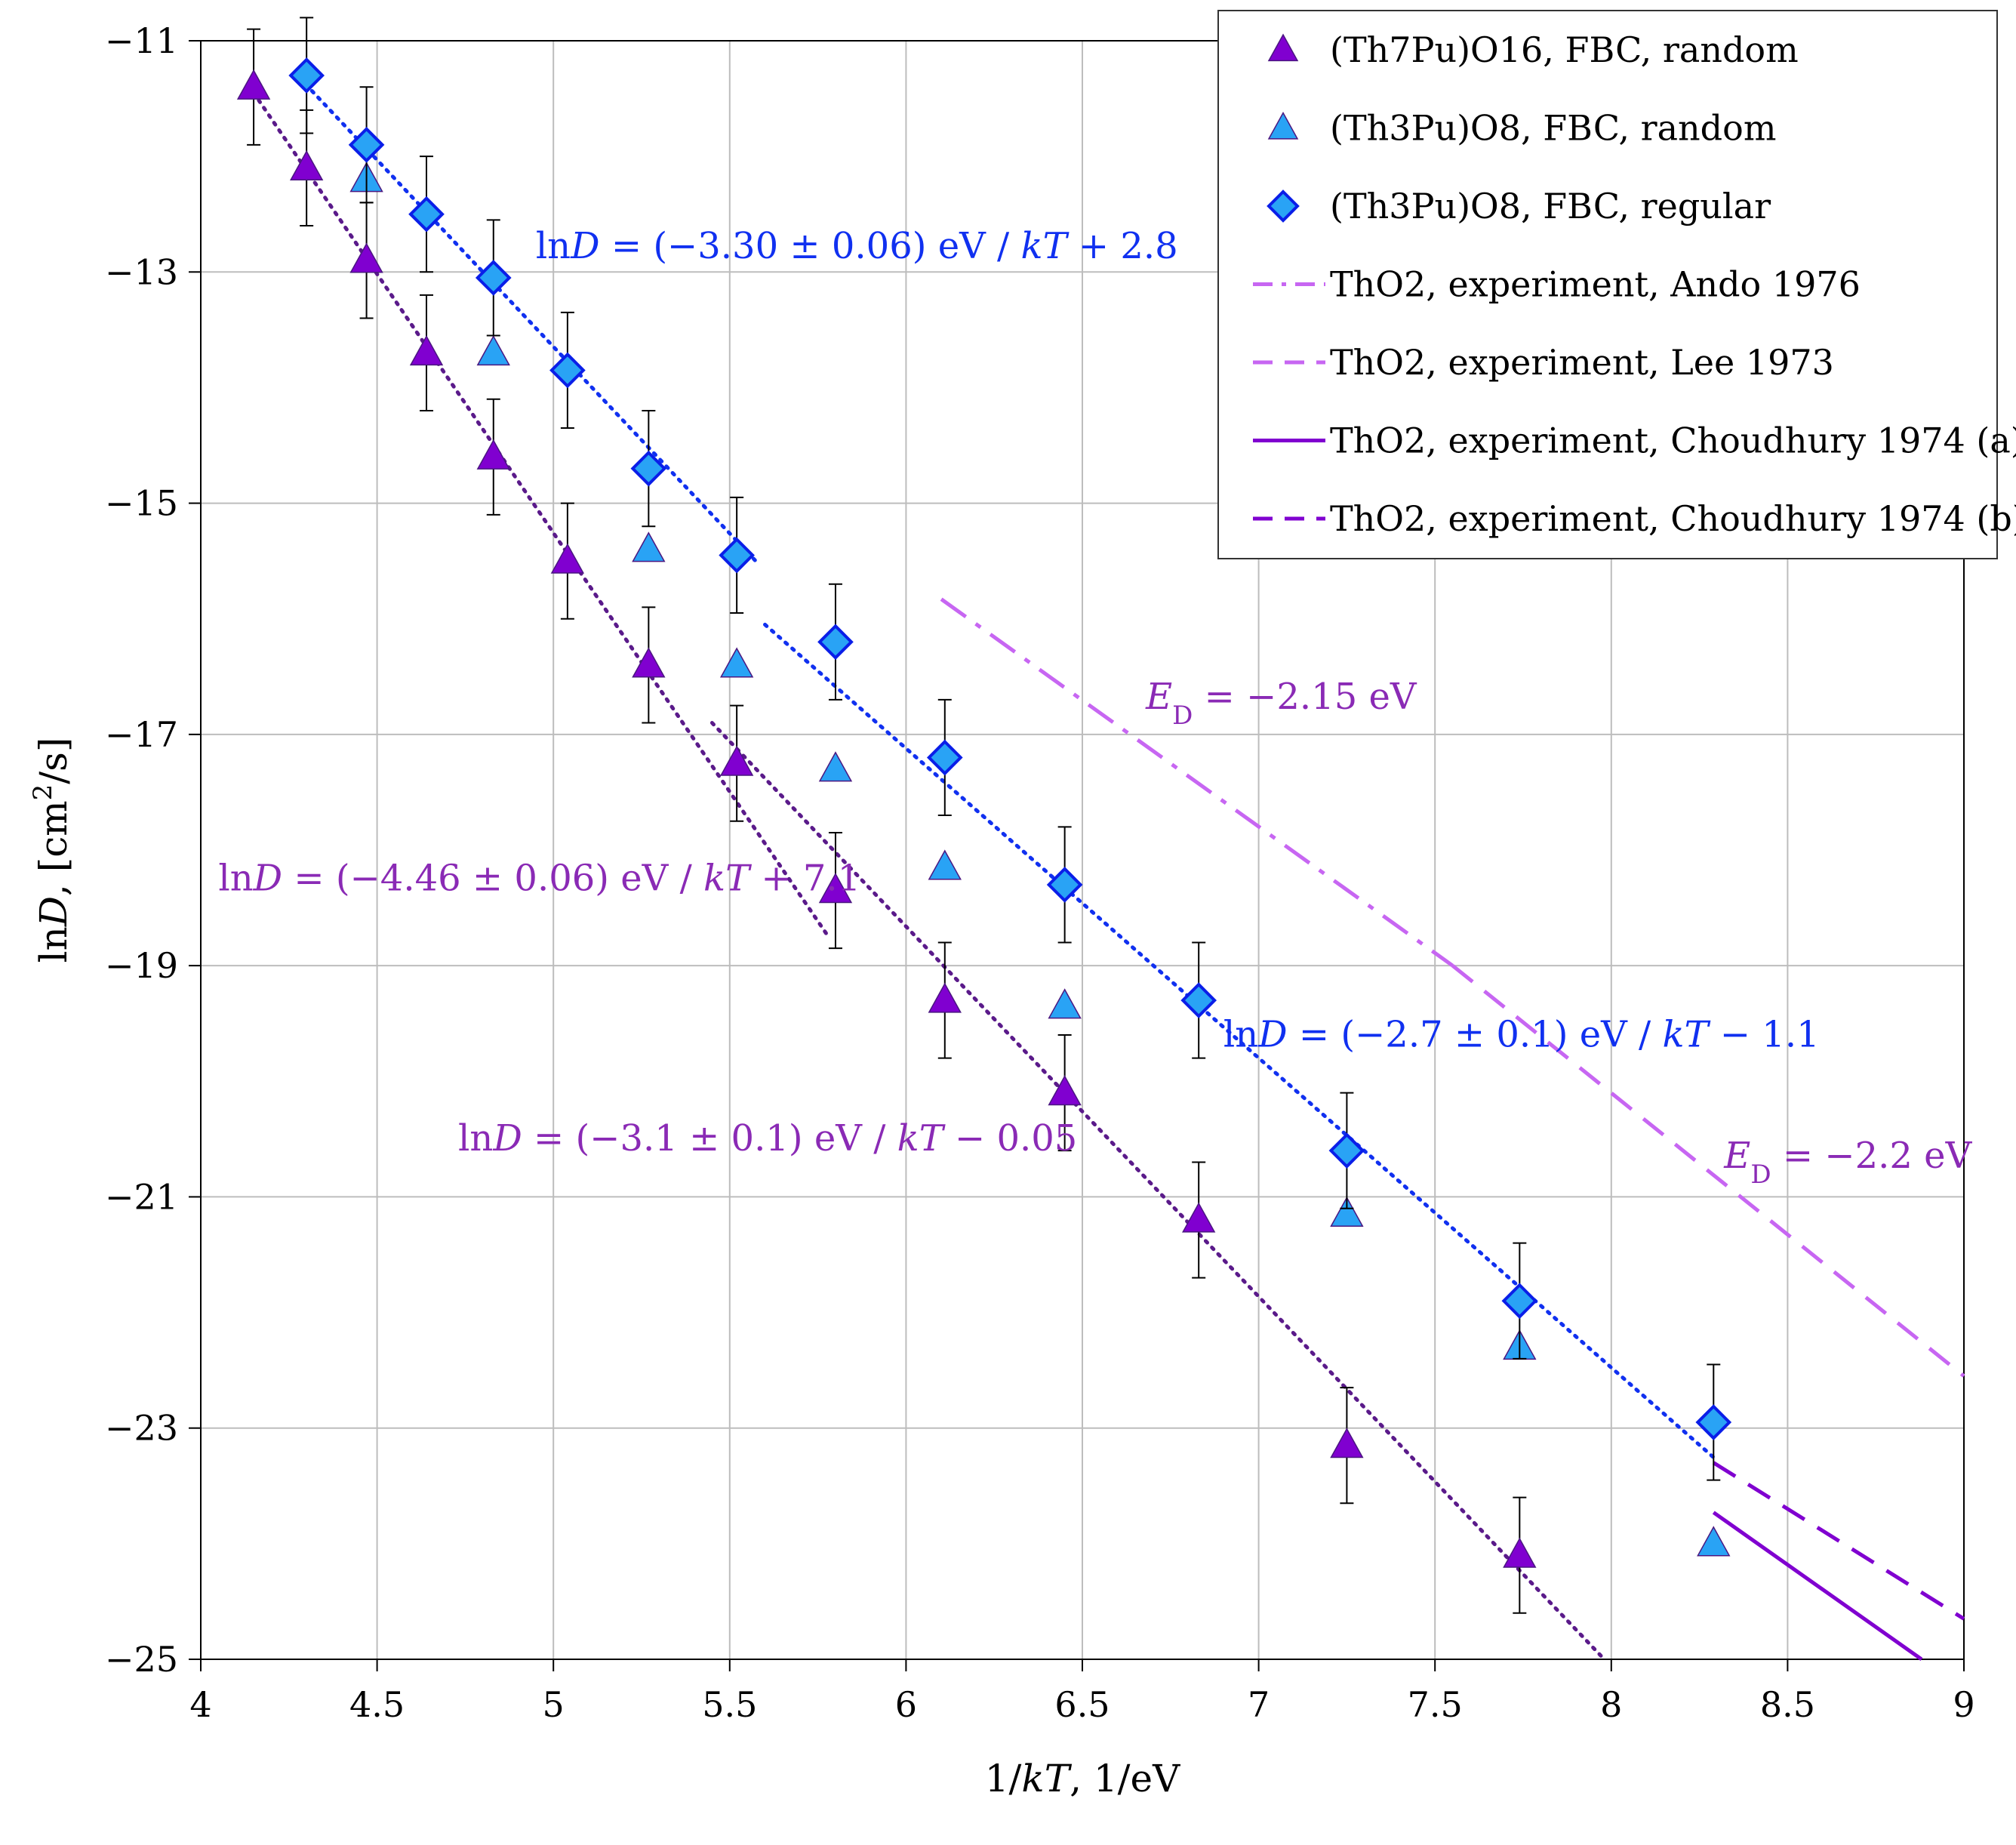  Describe the element at coordinates (1436, 1704) in the screenshot. I see `x-tick-label: 7.5` at that location.